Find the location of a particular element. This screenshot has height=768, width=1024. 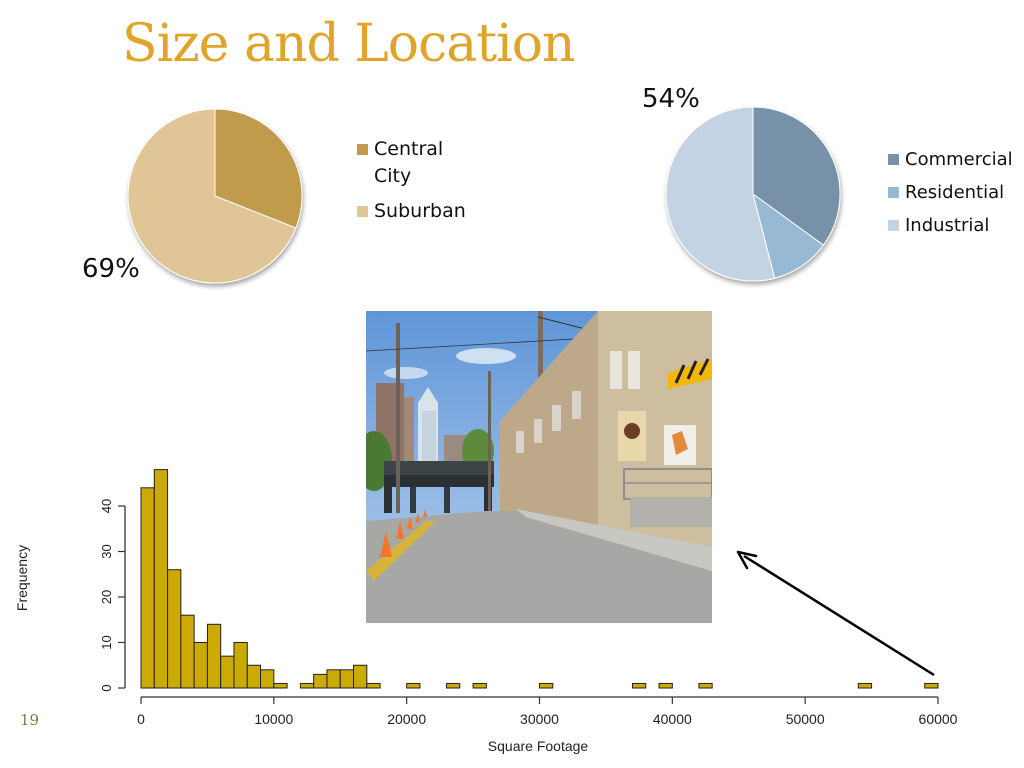

legend-swatch-industrial is located at coordinates (893, 225).